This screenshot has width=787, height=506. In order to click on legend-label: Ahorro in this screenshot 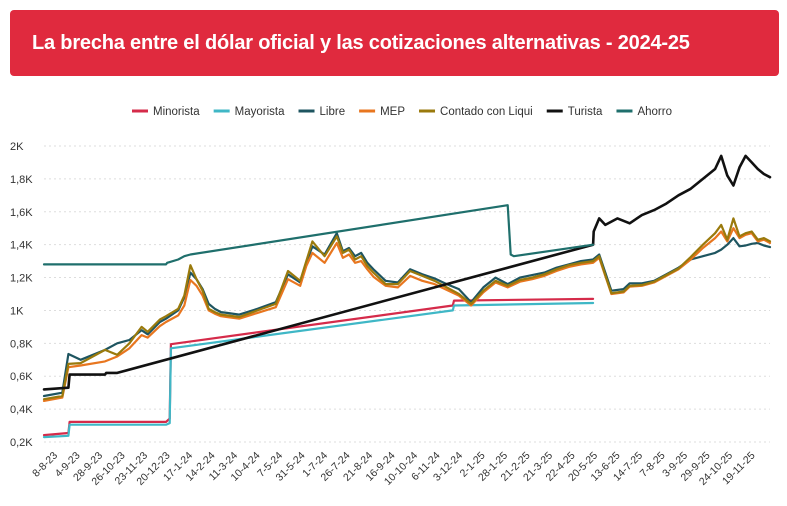, I will do `click(654, 112)`.